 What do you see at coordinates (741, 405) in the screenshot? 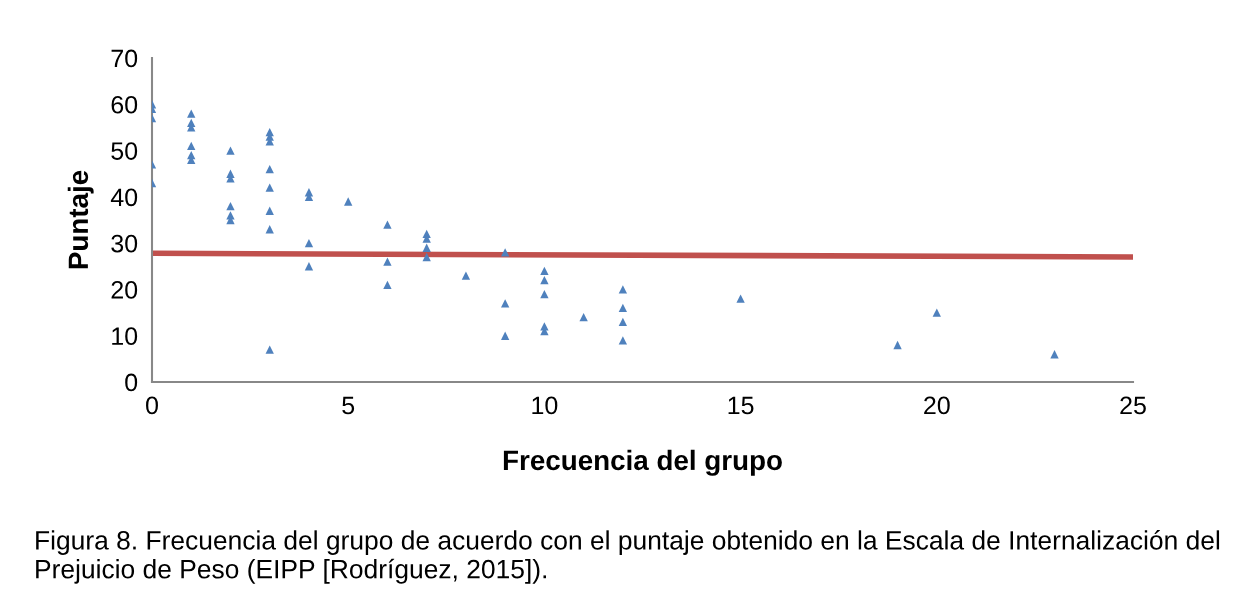
I see `x-tick-label: 15` at bounding box center [741, 405].